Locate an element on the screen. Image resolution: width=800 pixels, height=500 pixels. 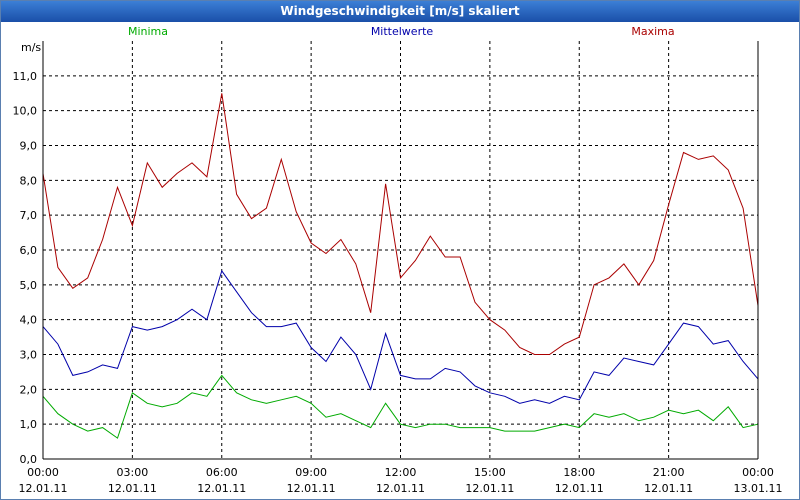
x-tick-time: 12:00 is located at coordinates (401, 472).